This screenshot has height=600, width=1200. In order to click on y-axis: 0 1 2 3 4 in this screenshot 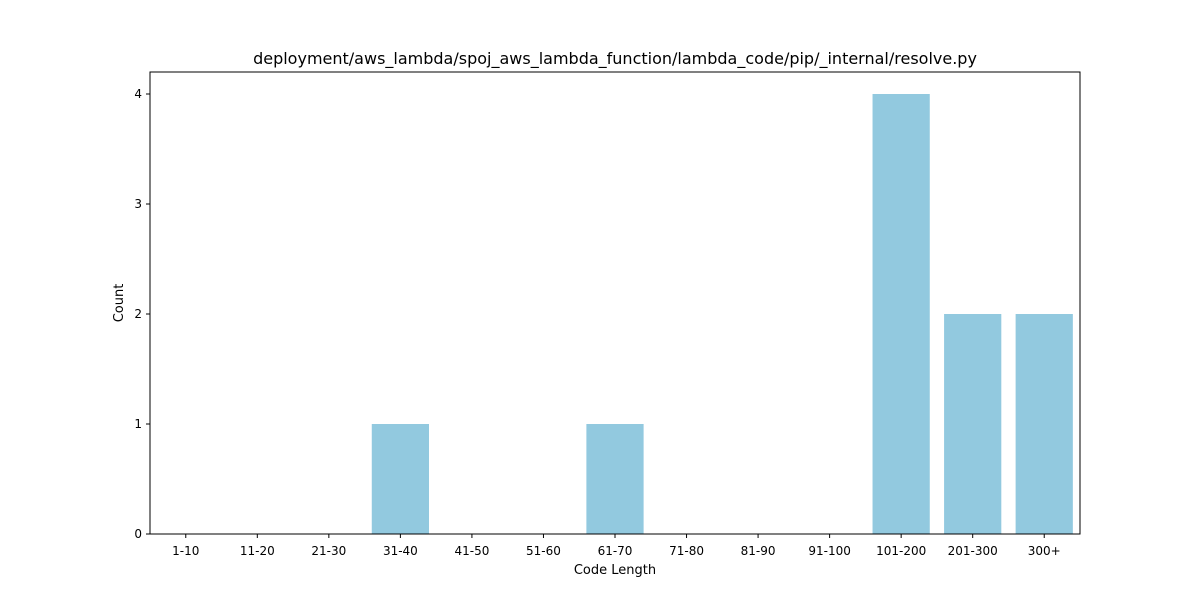, I will do `click(142, 314)`.